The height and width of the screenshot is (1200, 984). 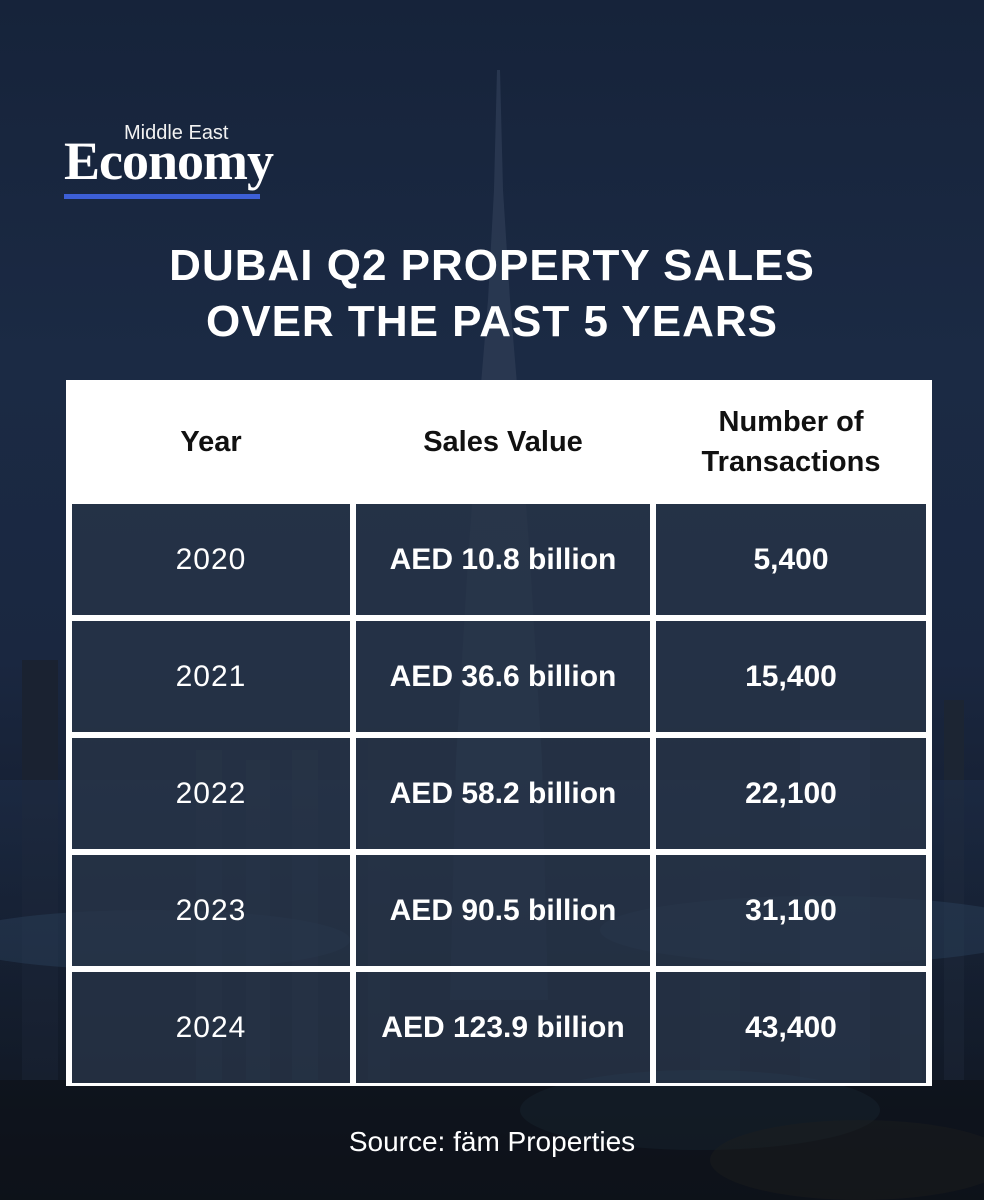 I want to click on table-row: 2021 AED 36.6 billion 15,400, so click(x=499, y=676).